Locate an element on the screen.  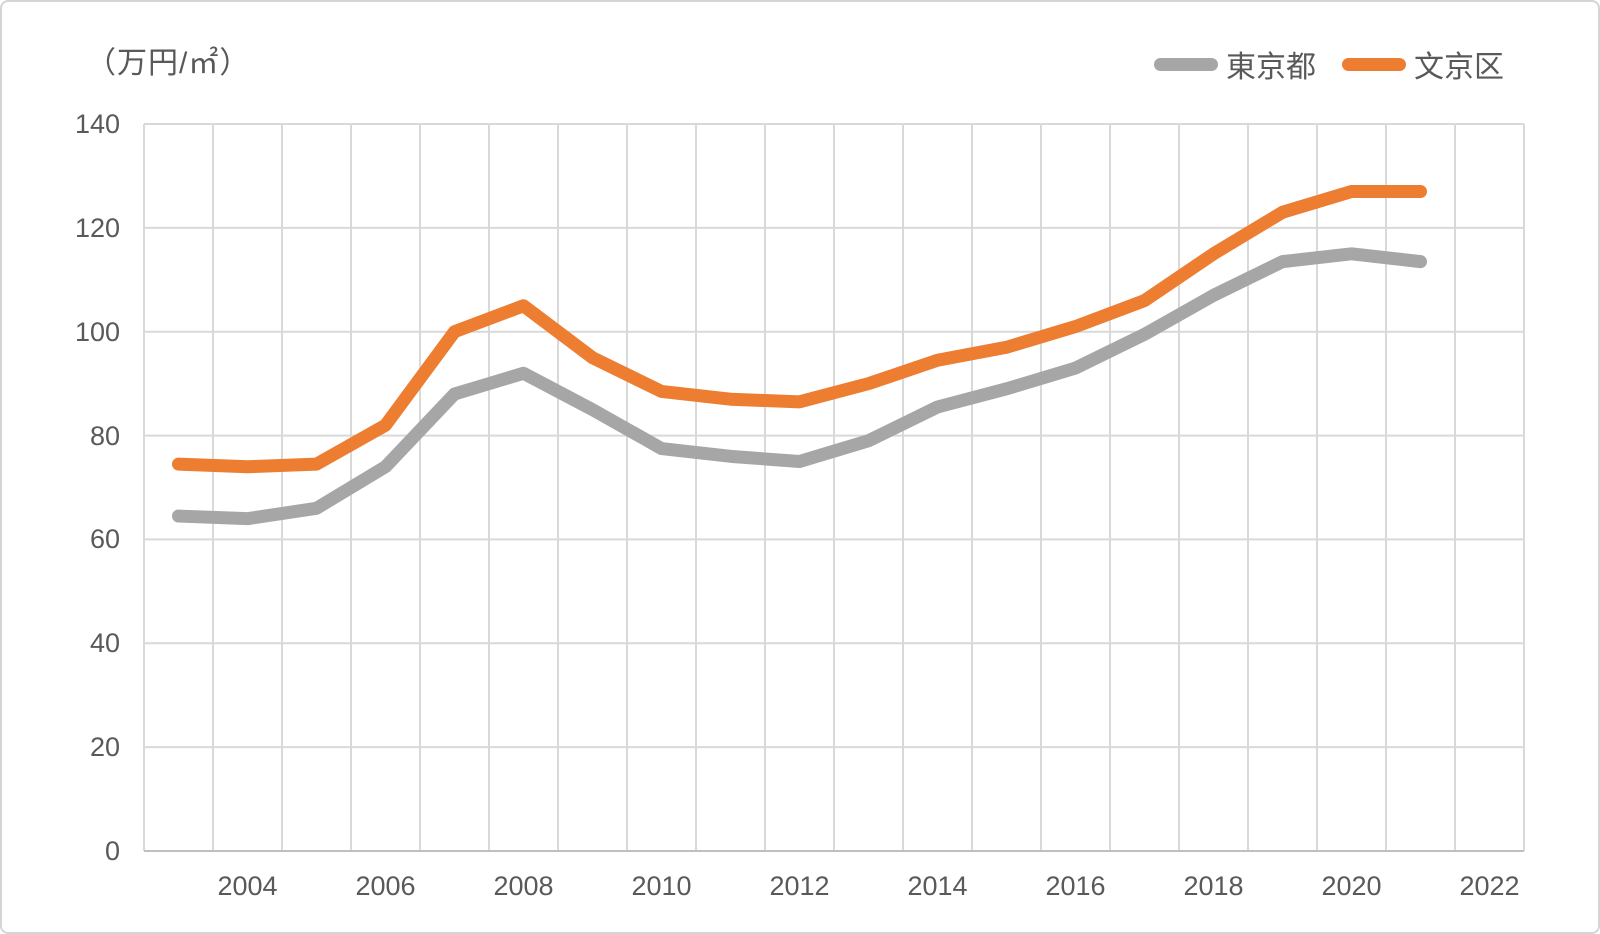
legend-label-tokyo: 東京都 is located at coordinates (1271, 67).